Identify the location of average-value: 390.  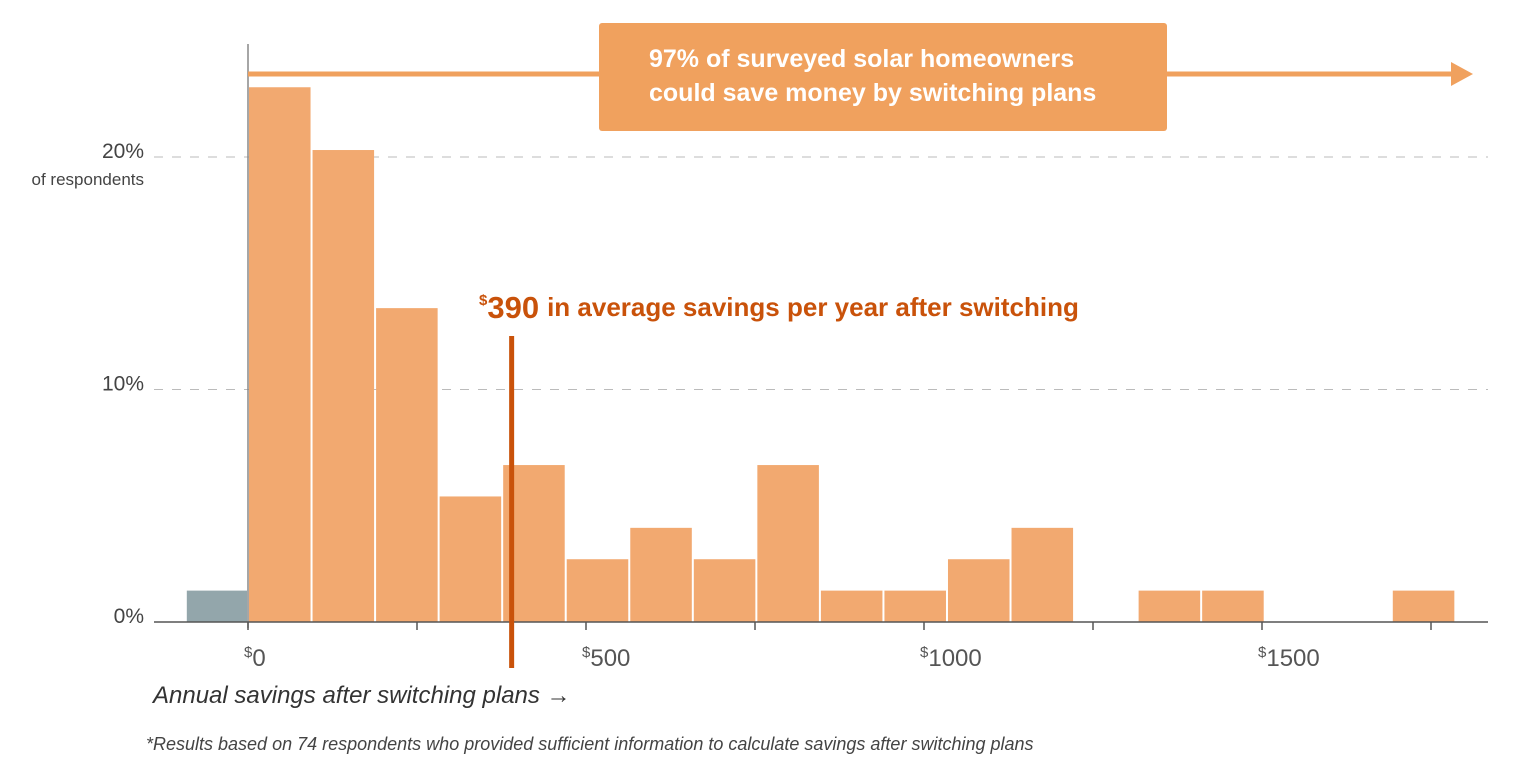
(513, 307).